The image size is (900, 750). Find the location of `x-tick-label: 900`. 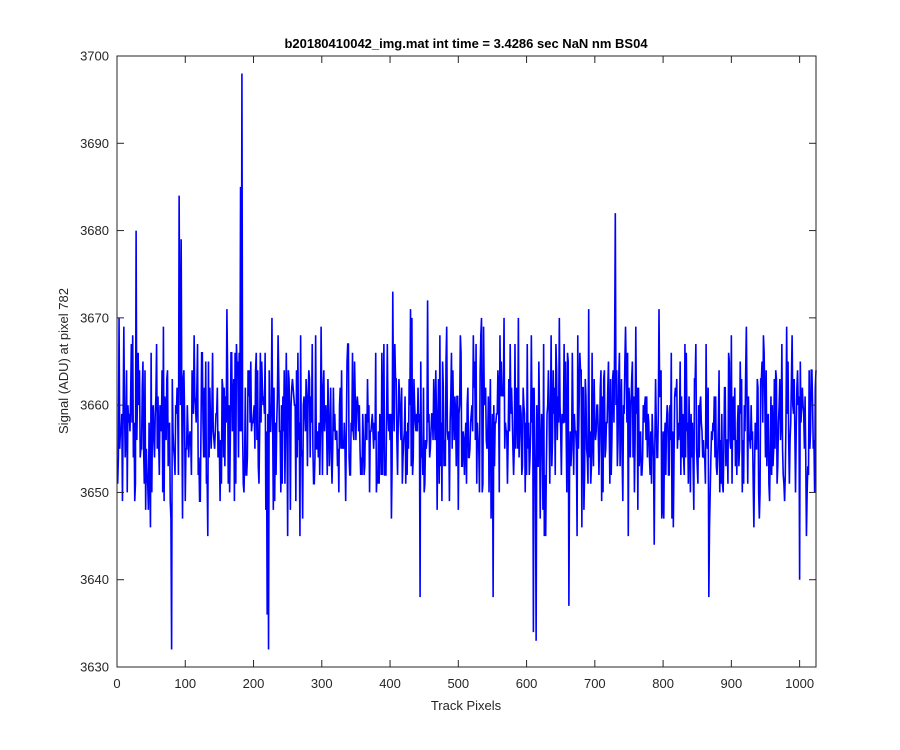

x-tick-label: 900 is located at coordinates (732, 683).